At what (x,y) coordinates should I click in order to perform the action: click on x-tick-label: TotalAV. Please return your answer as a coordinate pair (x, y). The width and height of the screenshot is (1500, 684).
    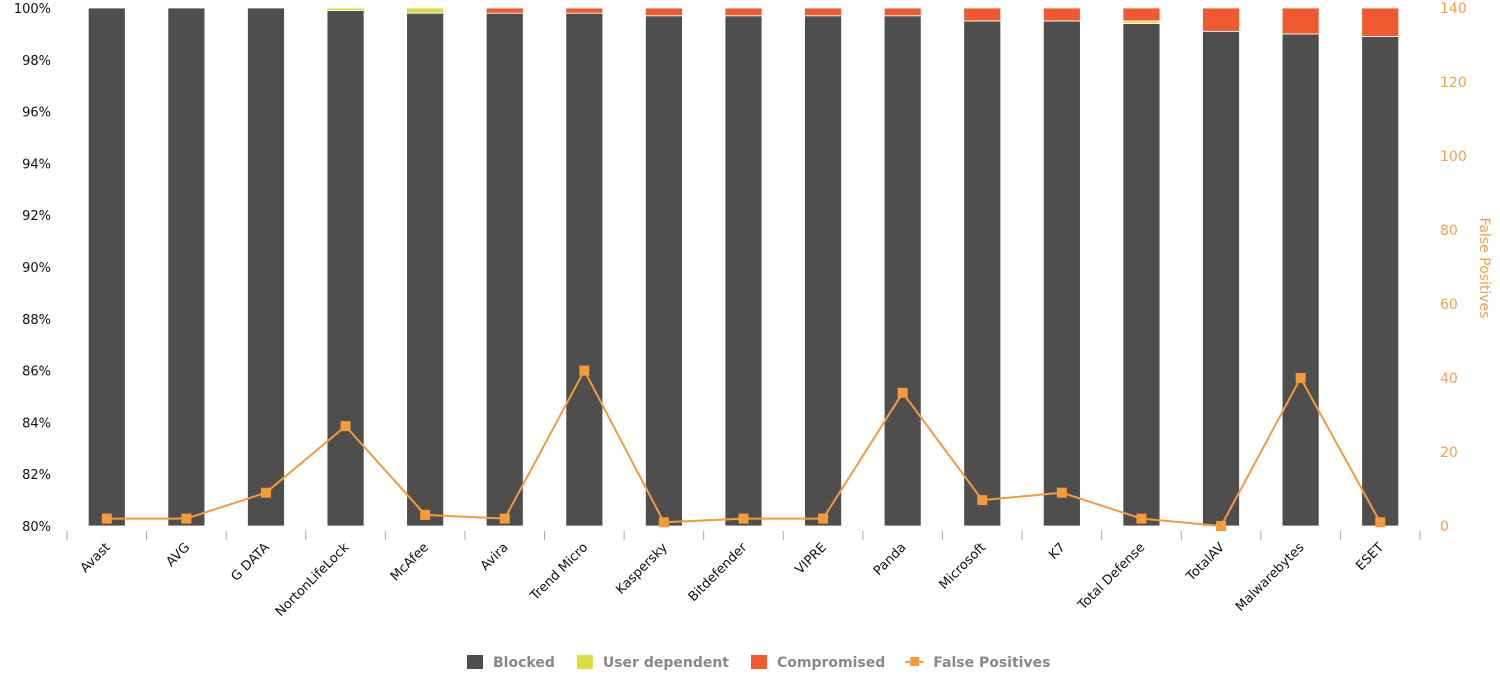
    Looking at the image, I should click on (1205, 562).